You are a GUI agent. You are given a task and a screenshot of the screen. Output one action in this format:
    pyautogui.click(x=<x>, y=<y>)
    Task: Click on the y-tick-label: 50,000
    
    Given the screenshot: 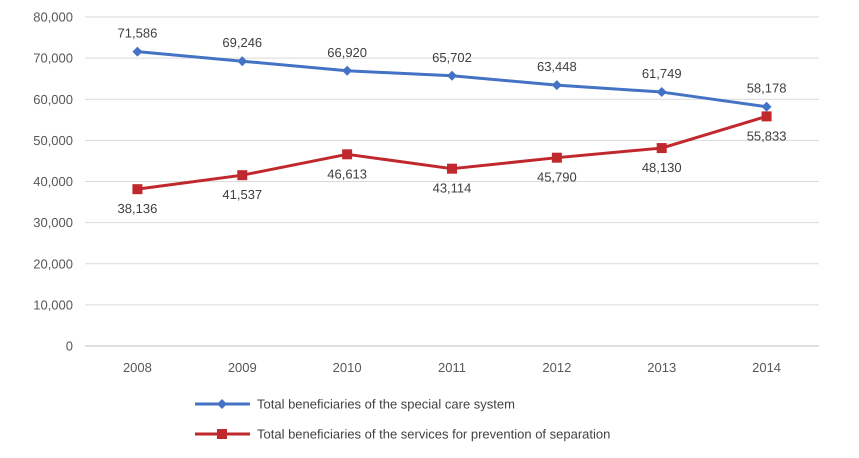 What is the action you would take?
    pyautogui.click(x=53, y=140)
    